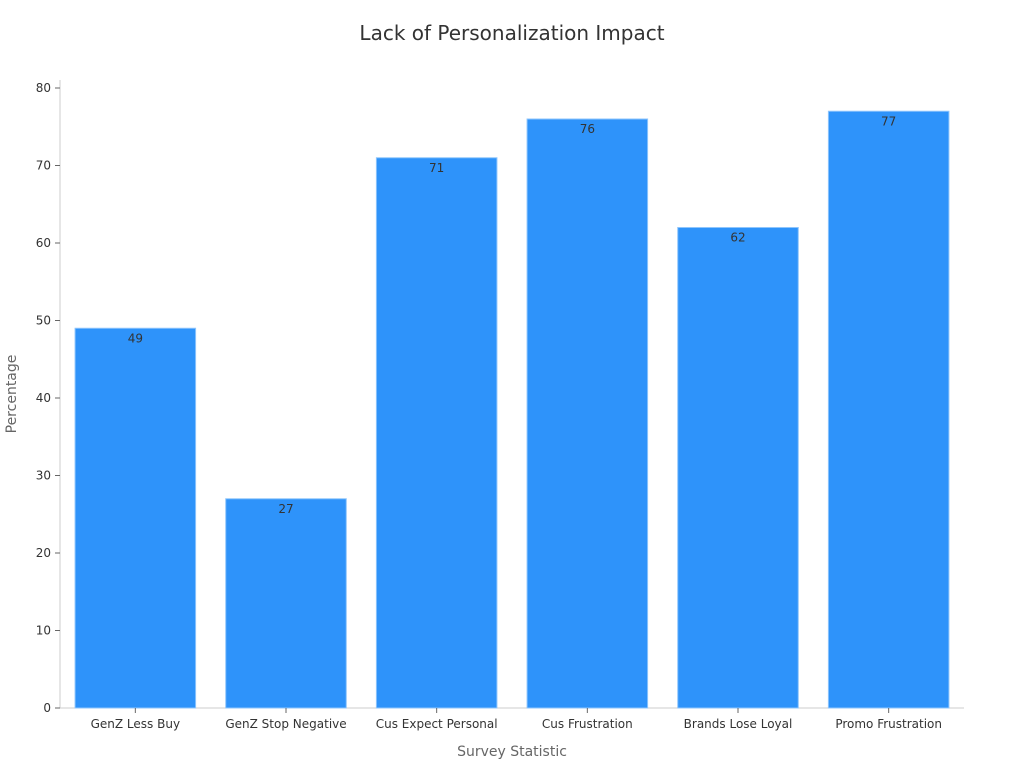 The height and width of the screenshot is (768, 1024). I want to click on y-tick-label: 80, so click(43, 88).